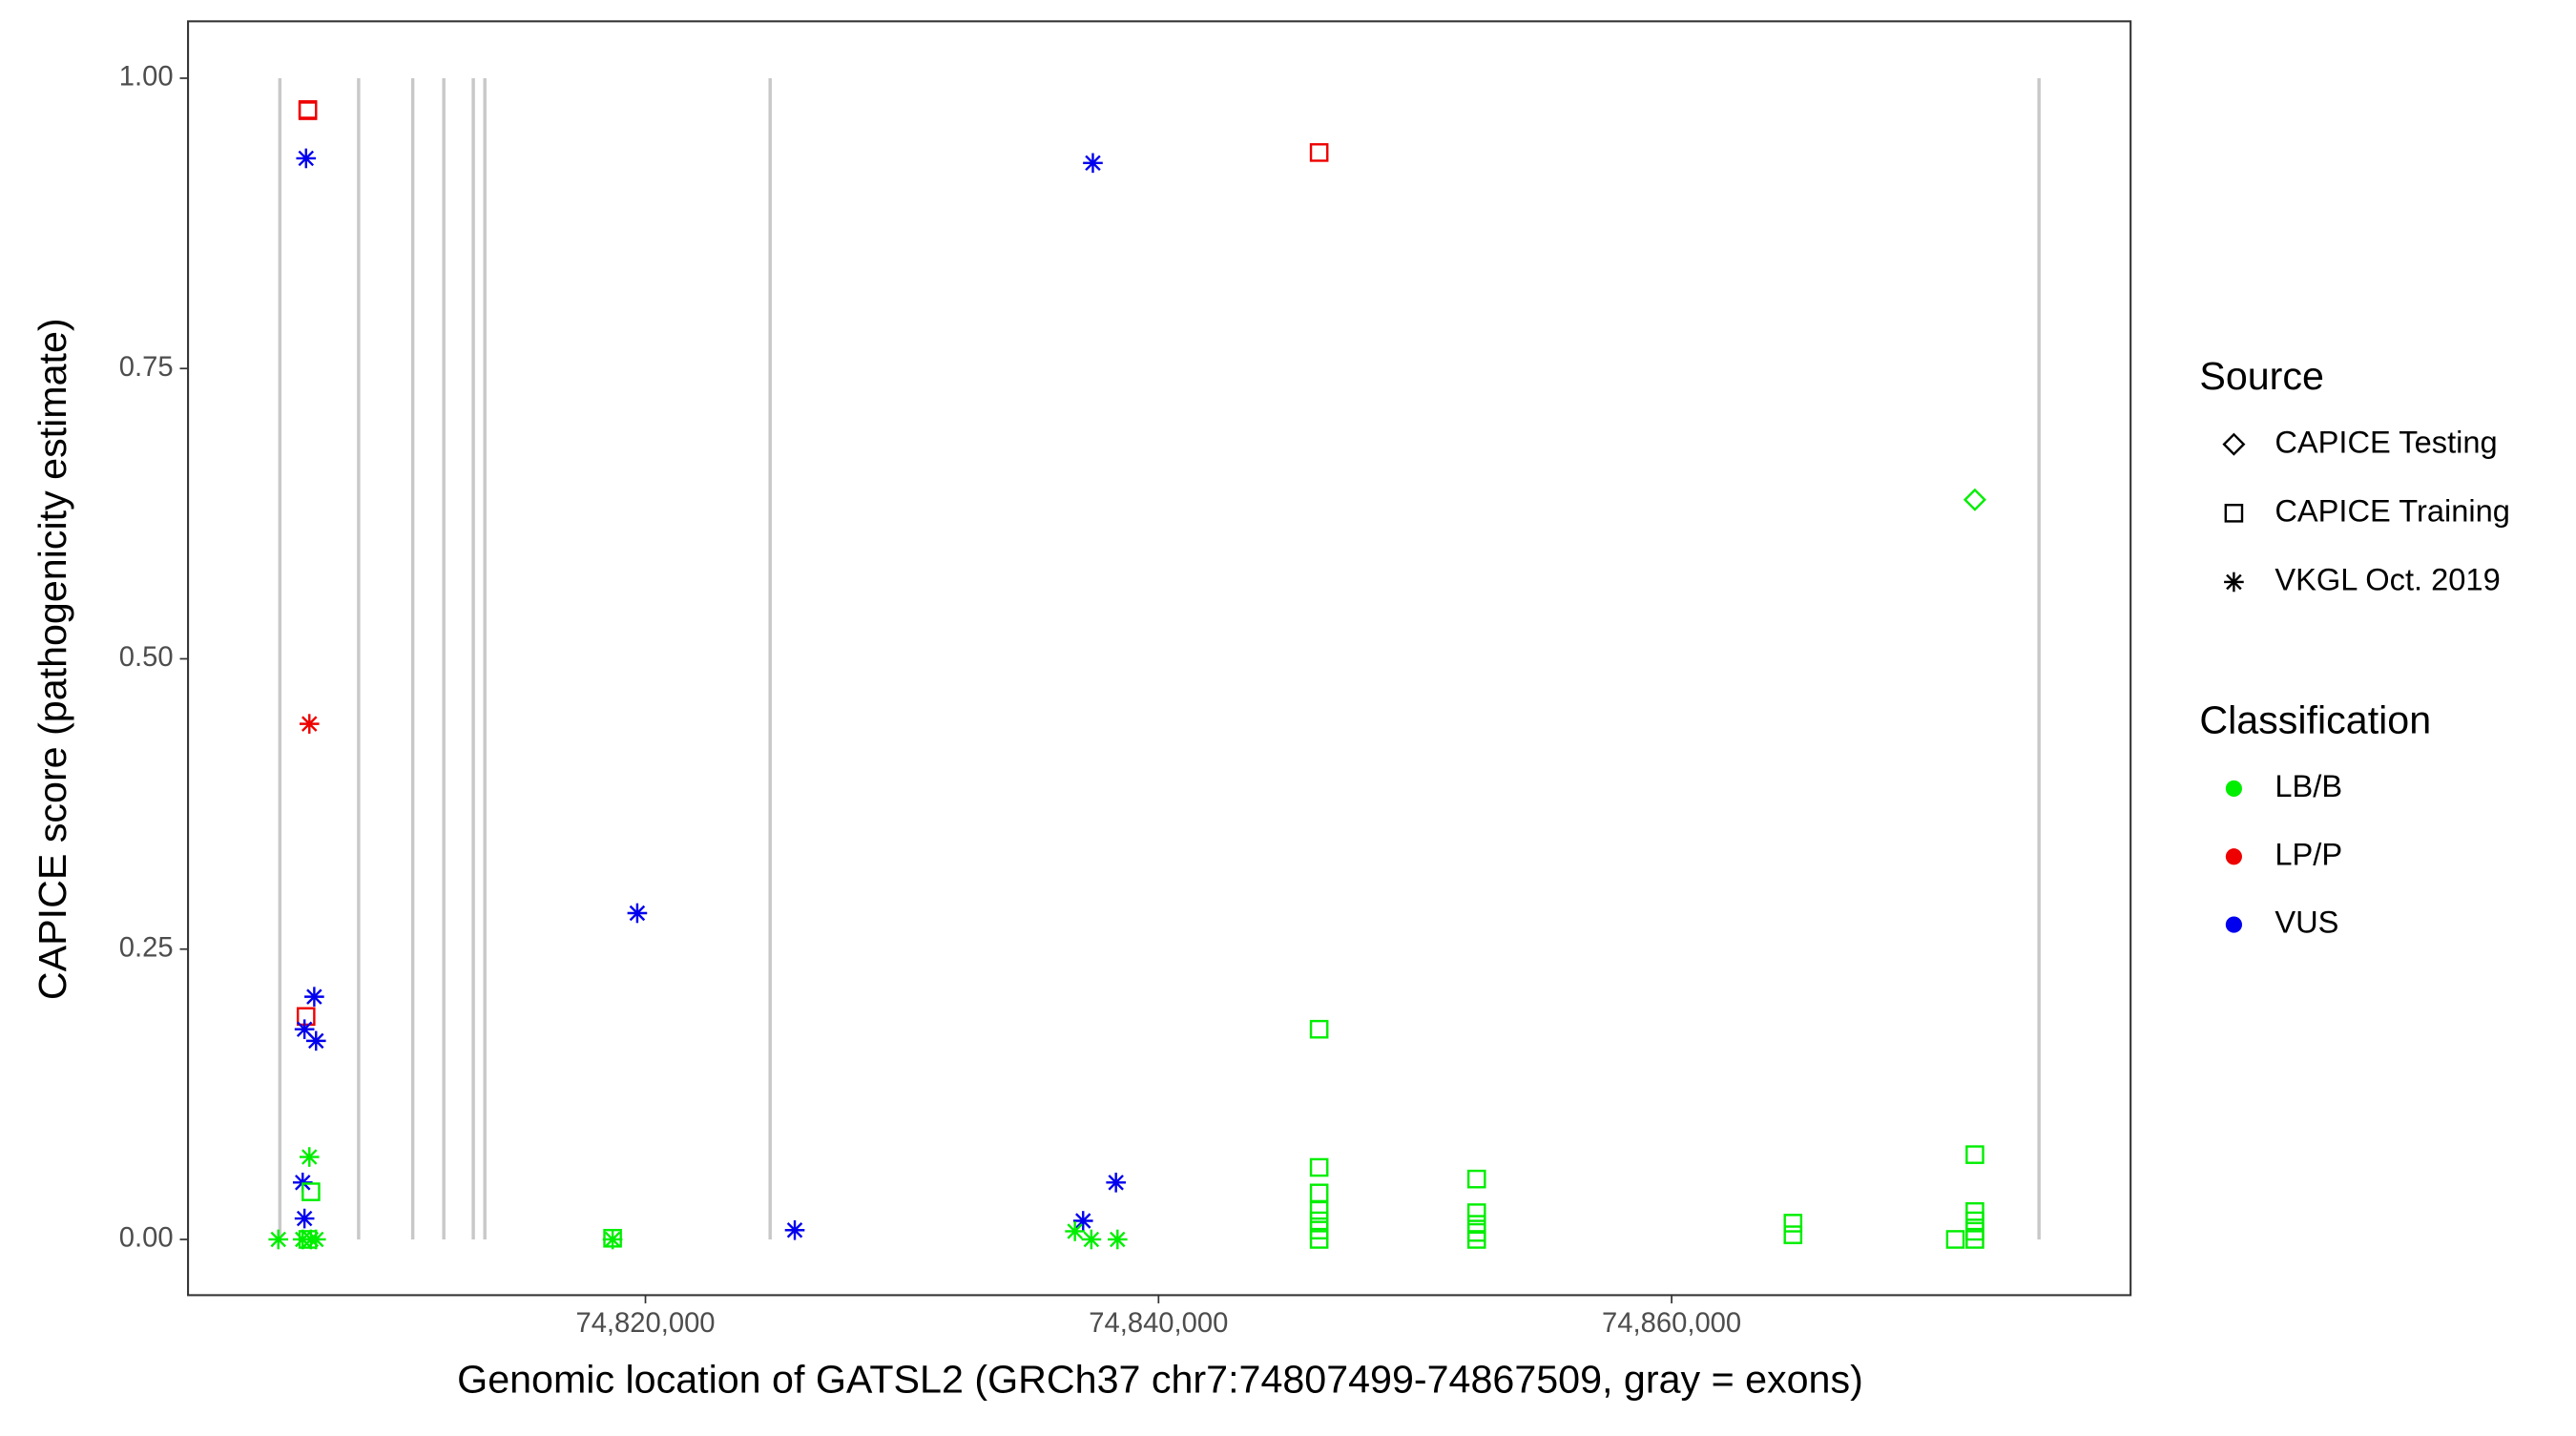  I want to click on legend-label: VKGL Oct. 2019, so click(2387, 579).